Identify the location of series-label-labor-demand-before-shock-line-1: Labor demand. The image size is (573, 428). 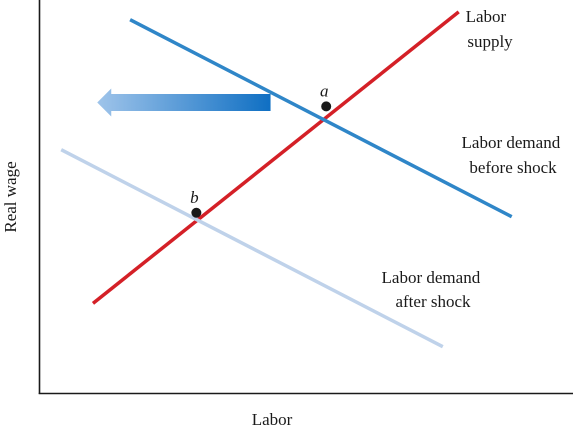
(511, 142).